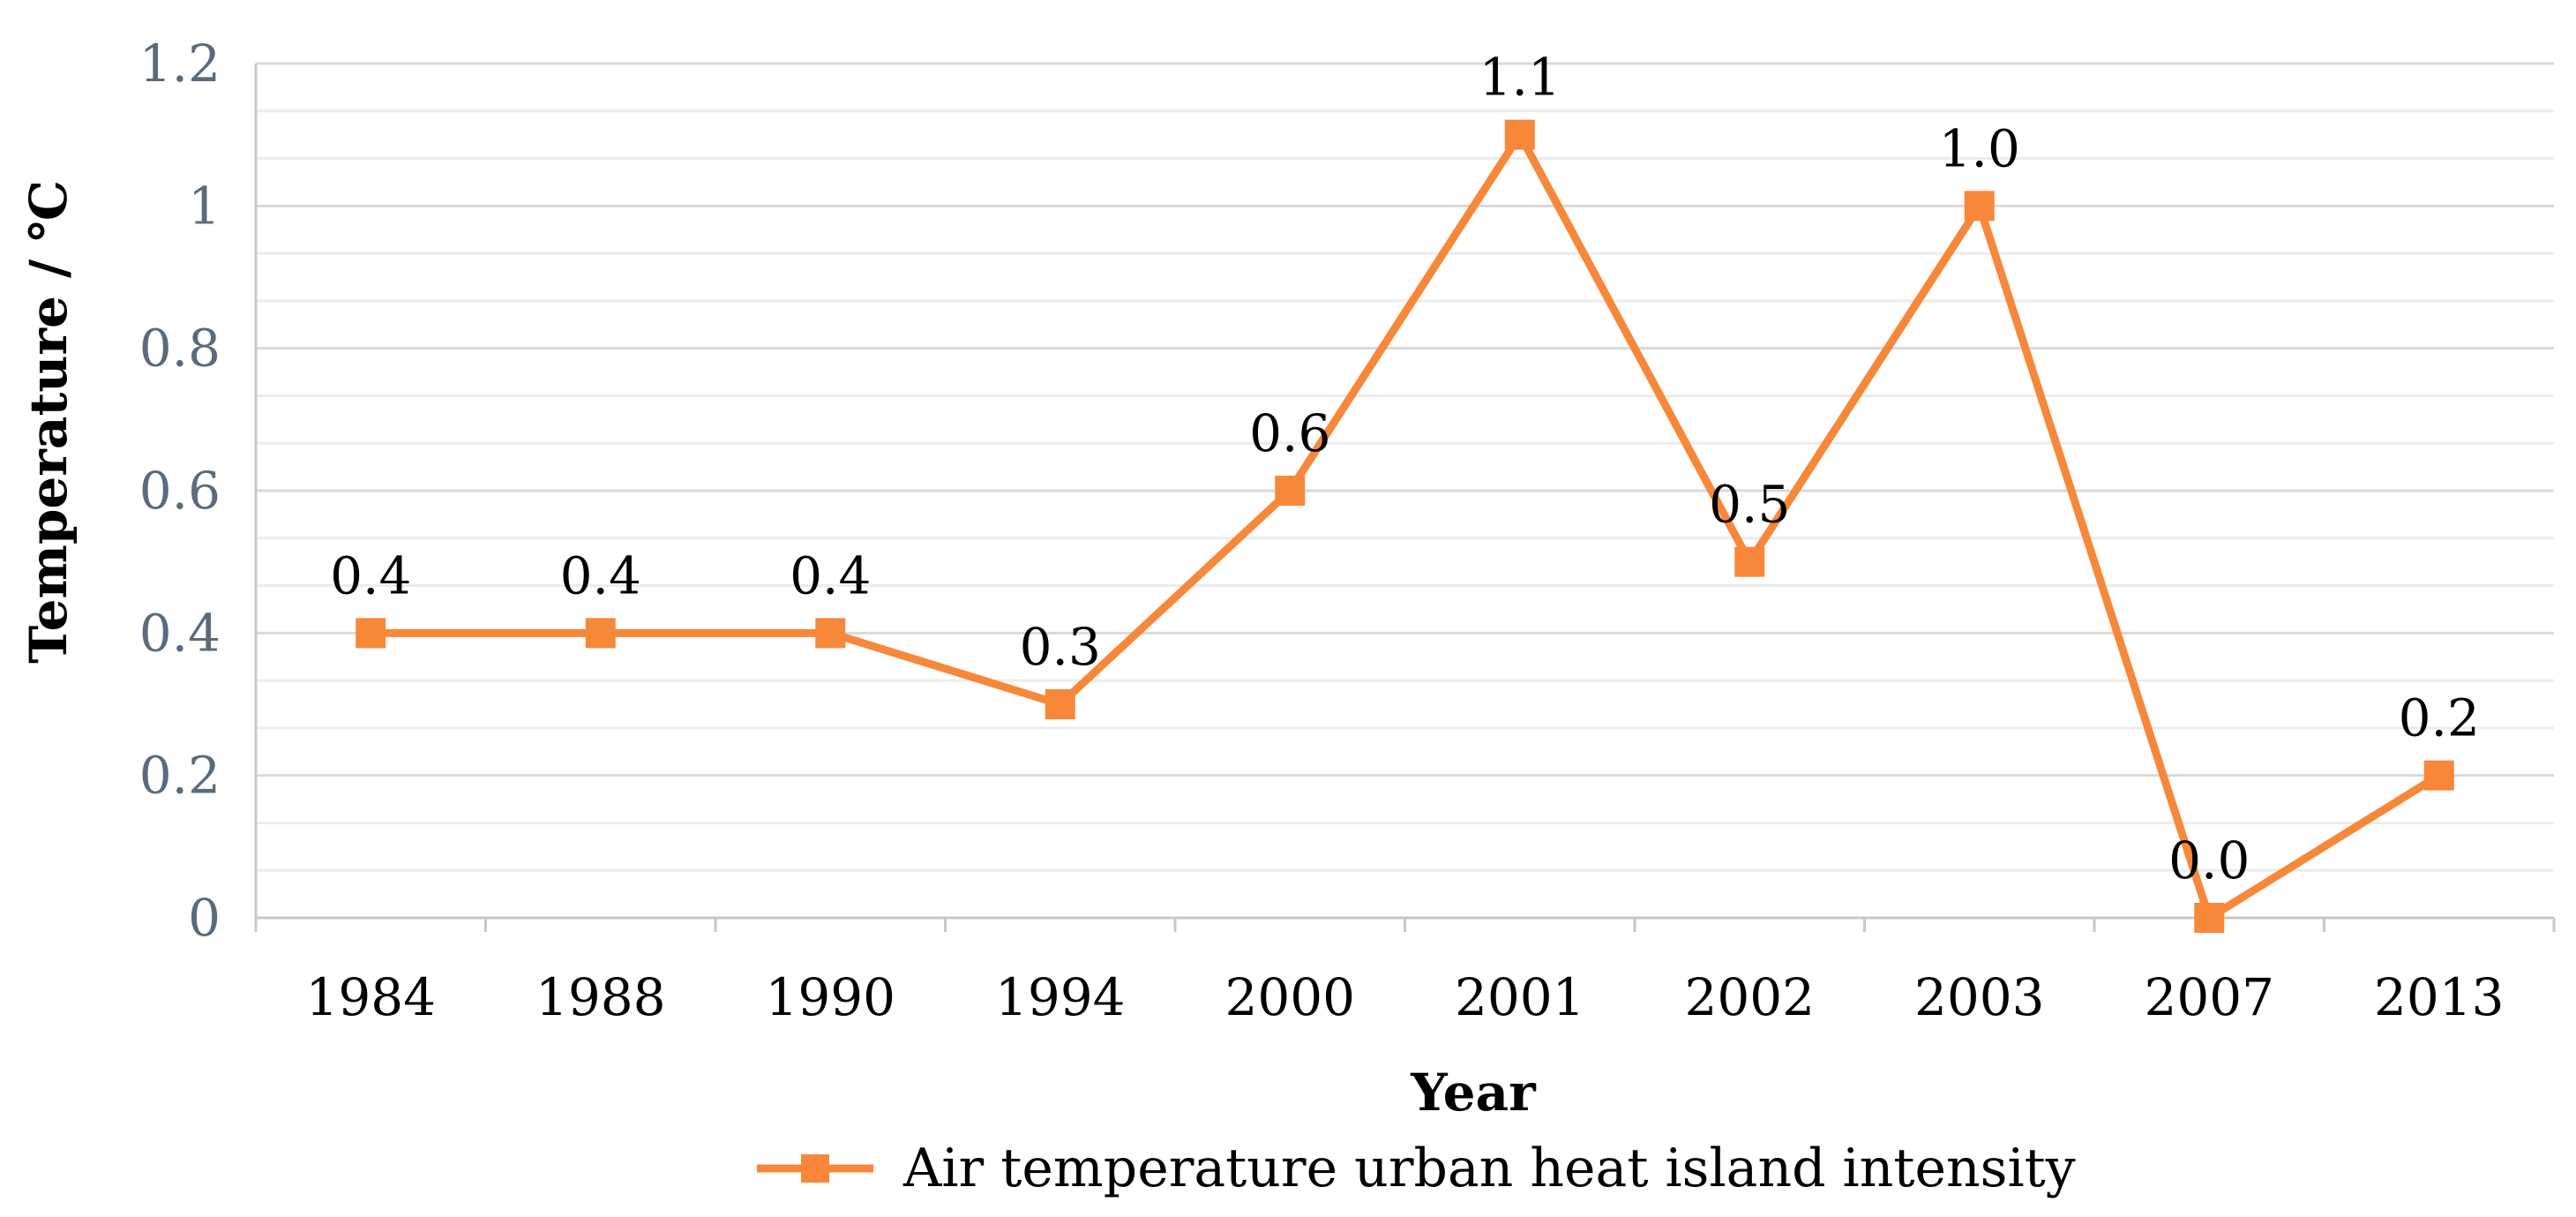 Image resolution: width=2576 pixels, height=1217 pixels. What do you see at coordinates (371, 997) in the screenshot?
I see `x-tick-label: 1984` at bounding box center [371, 997].